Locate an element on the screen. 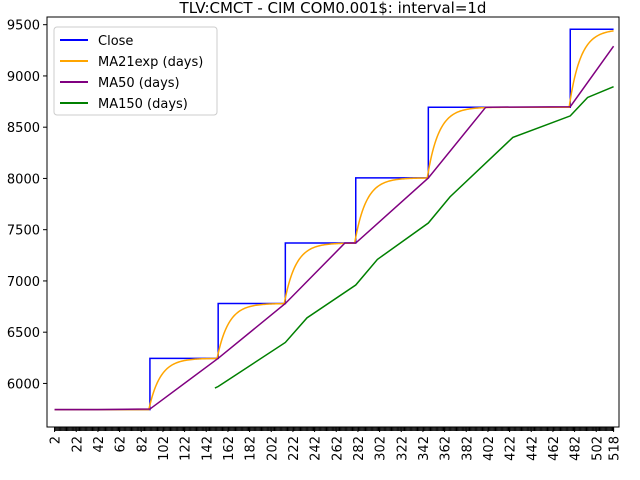 Image resolution: width=640 pixels, height=480 pixels. x-tick-label: 302 is located at coordinates (381, 448).